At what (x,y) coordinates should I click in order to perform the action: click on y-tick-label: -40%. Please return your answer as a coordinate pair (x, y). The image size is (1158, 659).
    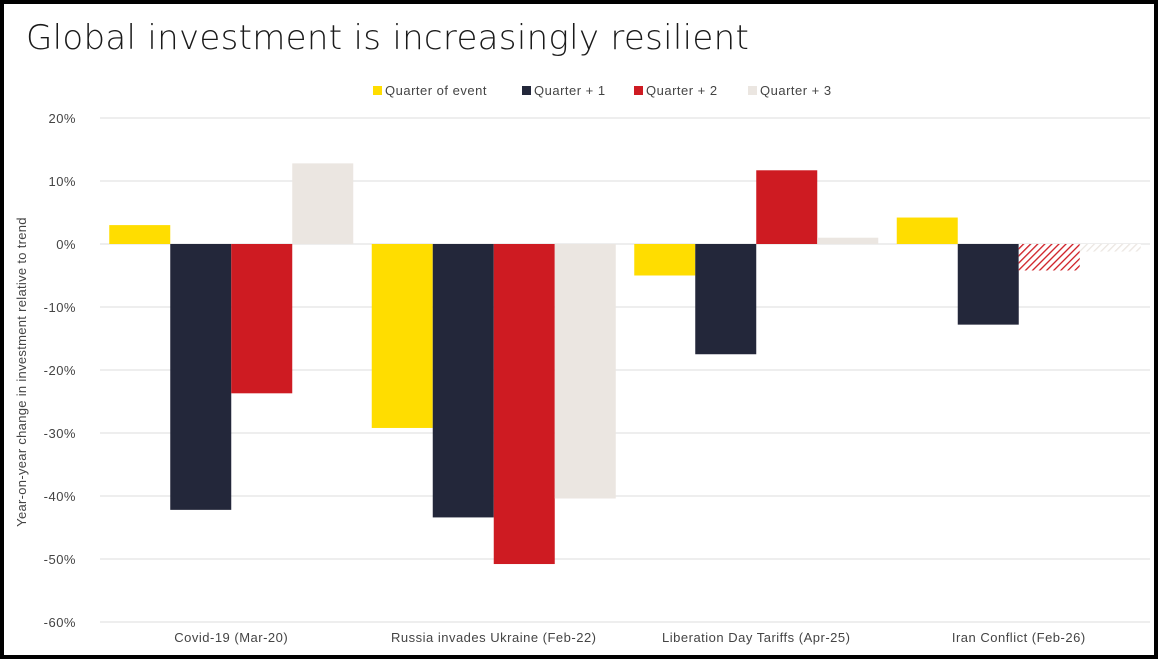
    Looking at the image, I should click on (60, 496).